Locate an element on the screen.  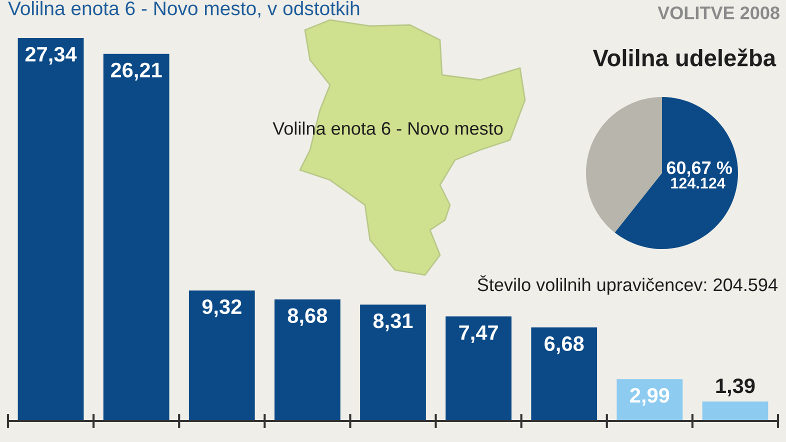
data-label: 7,47 is located at coordinates (478, 334).